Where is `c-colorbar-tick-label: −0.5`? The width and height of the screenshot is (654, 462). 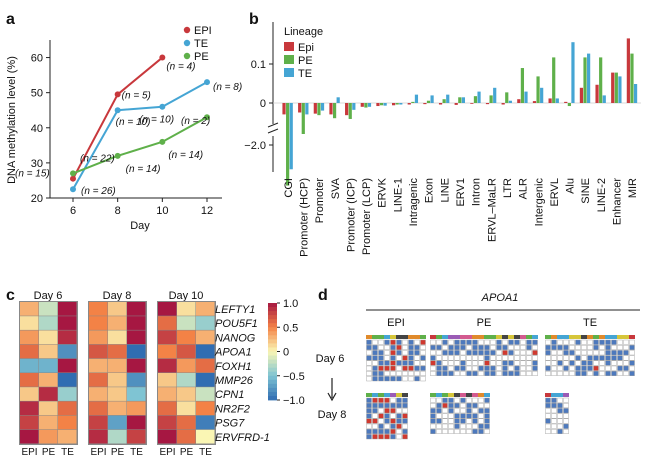 c-colorbar-tick-label: −0.5 is located at coordinates (294, 377).